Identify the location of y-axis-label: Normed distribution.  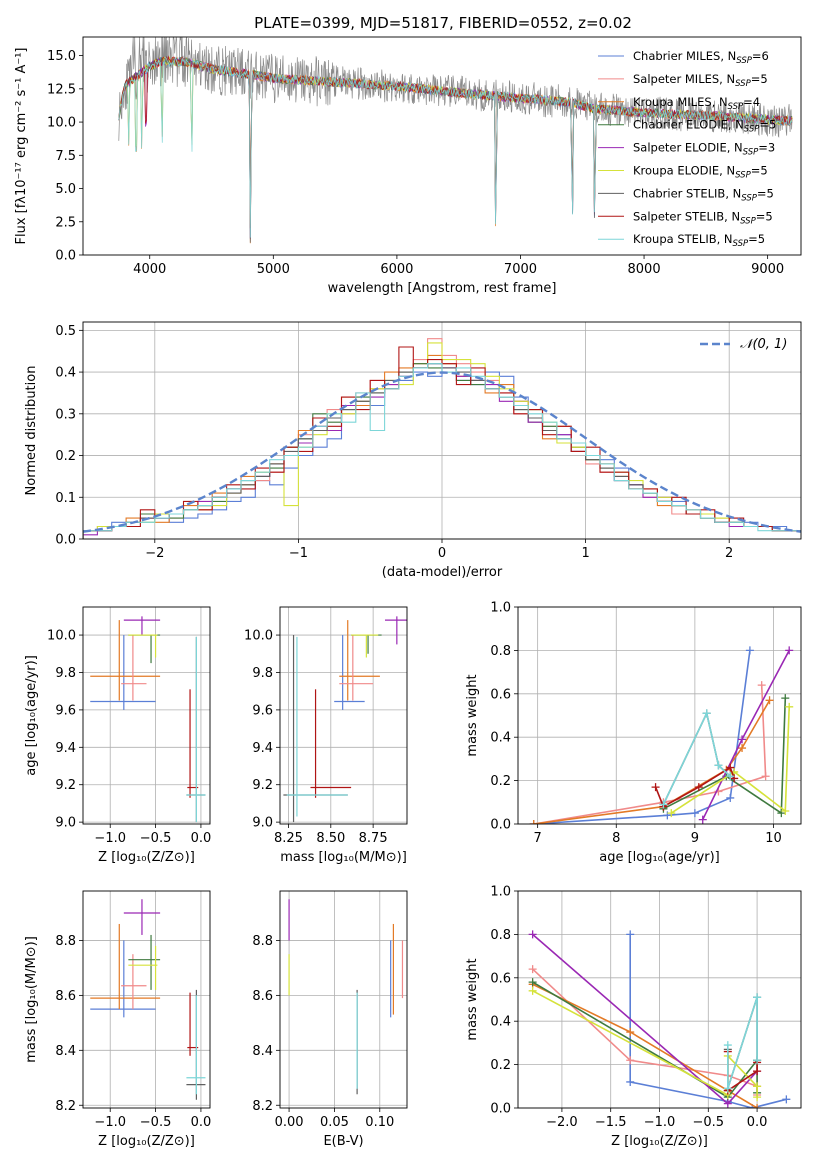
(31, 431).